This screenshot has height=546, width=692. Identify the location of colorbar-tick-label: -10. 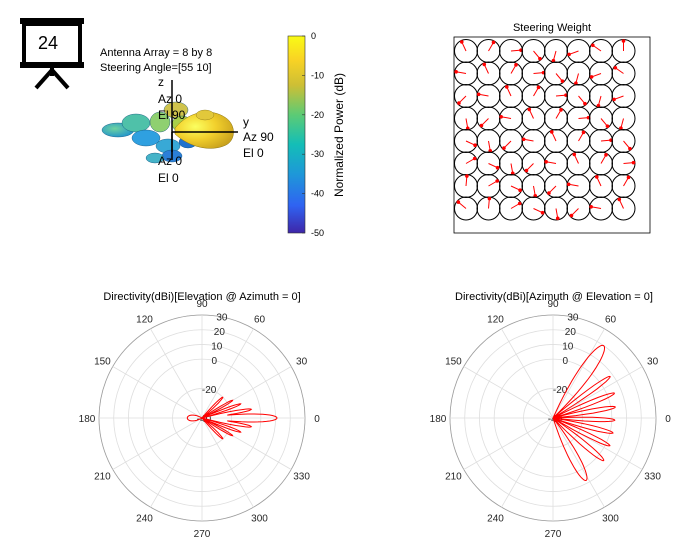
(317, 75).